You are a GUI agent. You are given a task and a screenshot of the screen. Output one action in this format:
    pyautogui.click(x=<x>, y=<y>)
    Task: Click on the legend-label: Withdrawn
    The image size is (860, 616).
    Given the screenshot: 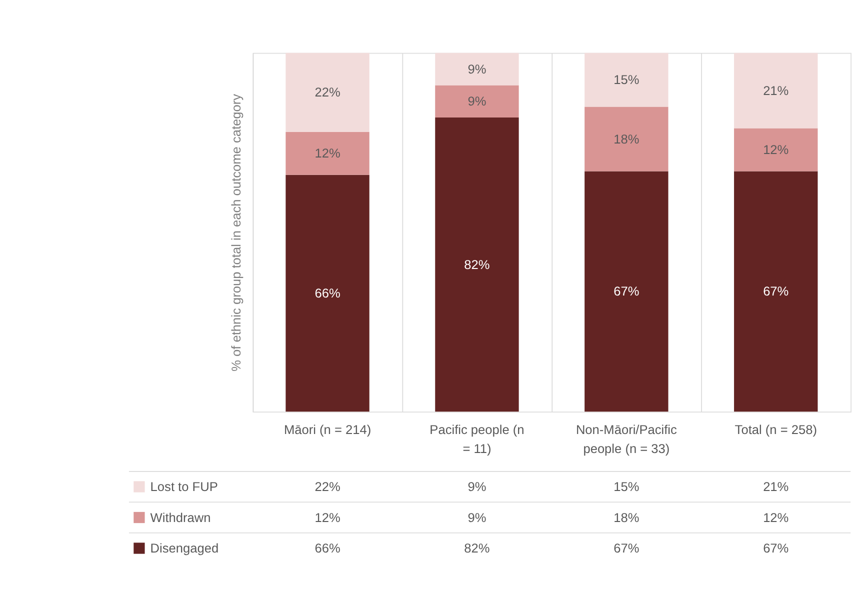 What is the action you would take?
    pyautogui.click(x=180, y=517)
    